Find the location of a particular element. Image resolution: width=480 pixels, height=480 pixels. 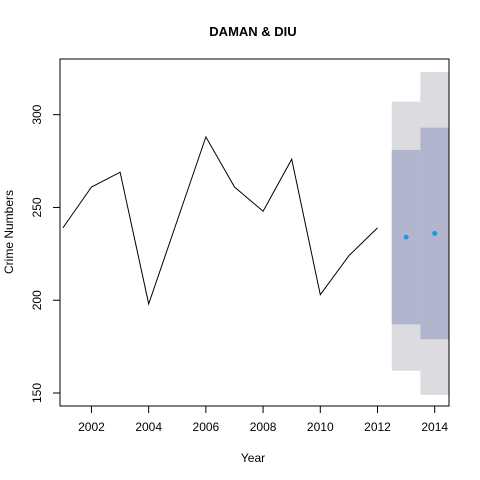

forecast-point-2014 is located at coordinates (435, 233).